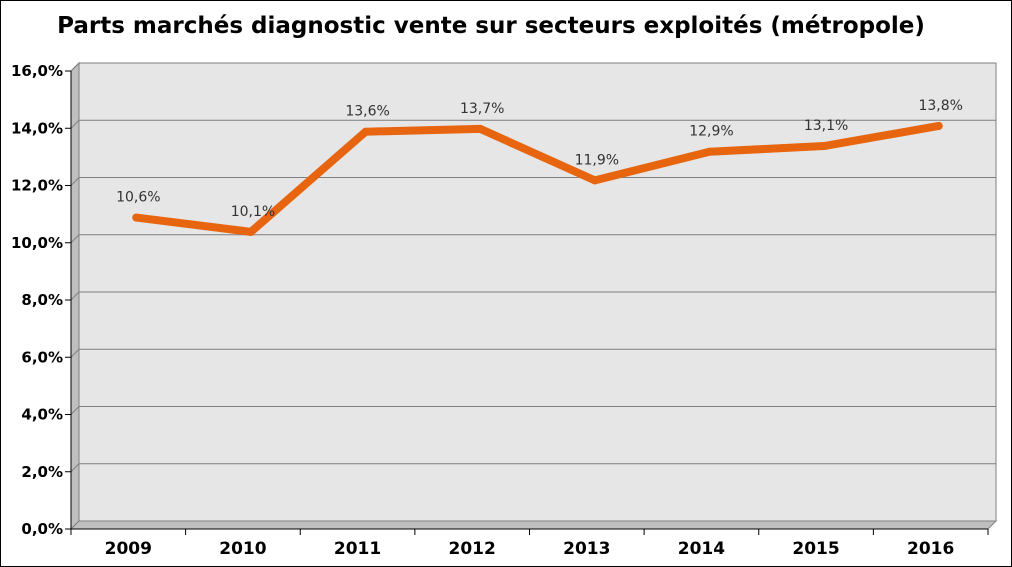  What do you see at coordinates (37, 186) in the screenshot?
I see `y-tick-label: 12,0%` at bounding box center [37, 186].